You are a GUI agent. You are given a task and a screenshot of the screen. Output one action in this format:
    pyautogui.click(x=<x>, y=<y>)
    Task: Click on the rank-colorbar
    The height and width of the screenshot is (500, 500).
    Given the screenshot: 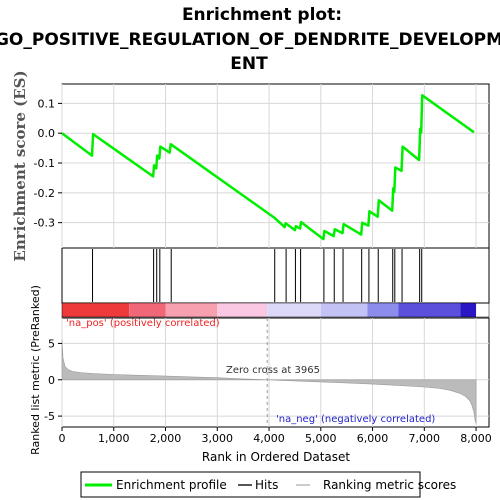 What is the action you would take?
    pyautogui.click(x=275, y=310)
    